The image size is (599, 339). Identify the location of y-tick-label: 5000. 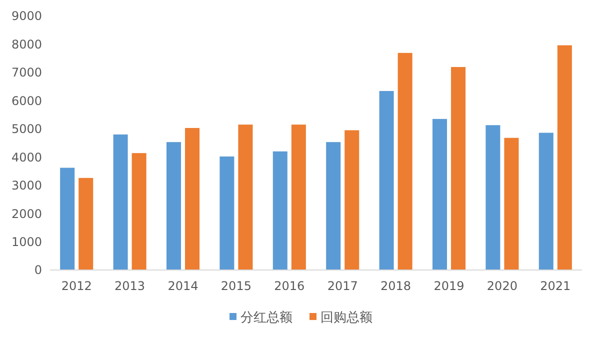
(26, 129).